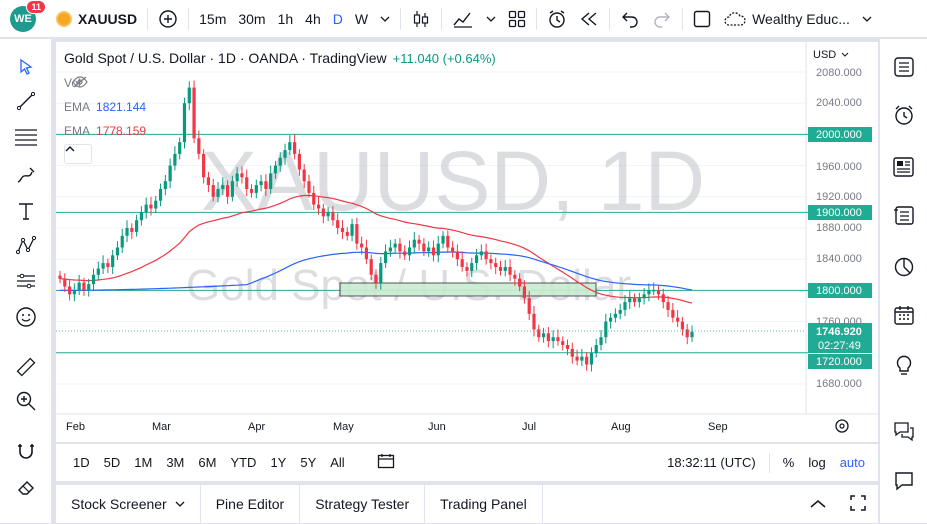 This screenshot has height=524, width=927. What do you see at coordinates (453, 181) in the screenshot?
I see `watermark-symbol: XAUUSD, 1D` at bounding box center [453, 181].